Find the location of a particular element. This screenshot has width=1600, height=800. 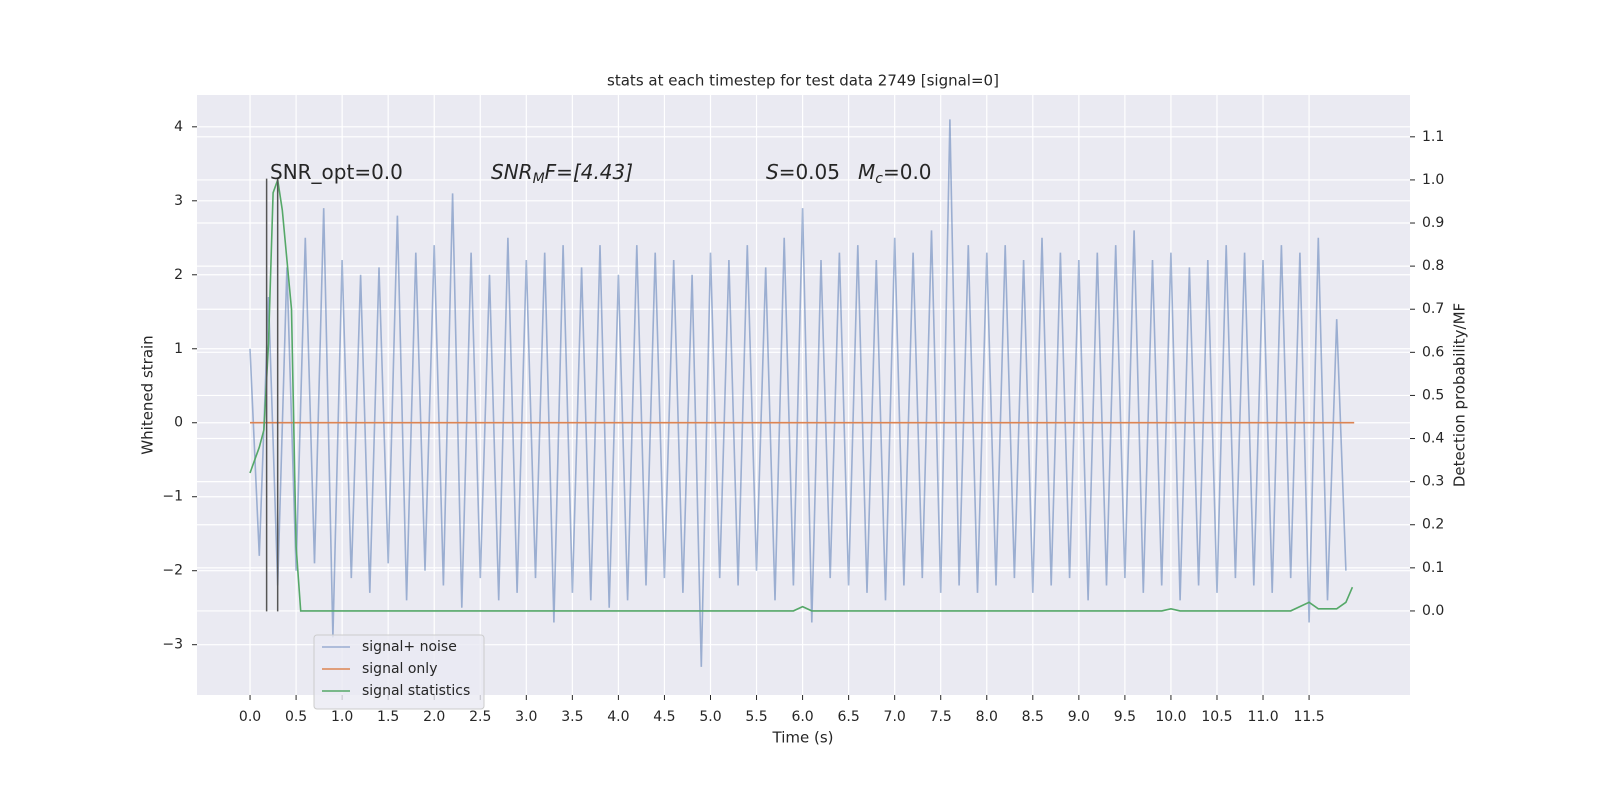

annotation: S=0.05 is located at coordinates (803, 172).